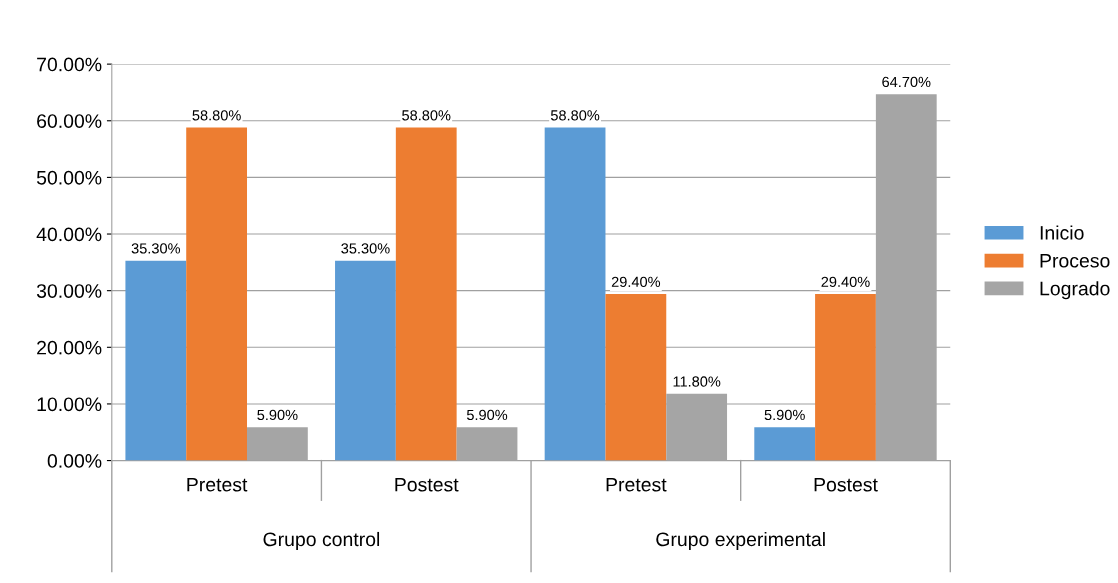 The image size is (1118, 583). What do you see at coordinates (740, 541) in the screenshot?
I see `text: Grupo experimental` at bounding box center [740, 541].